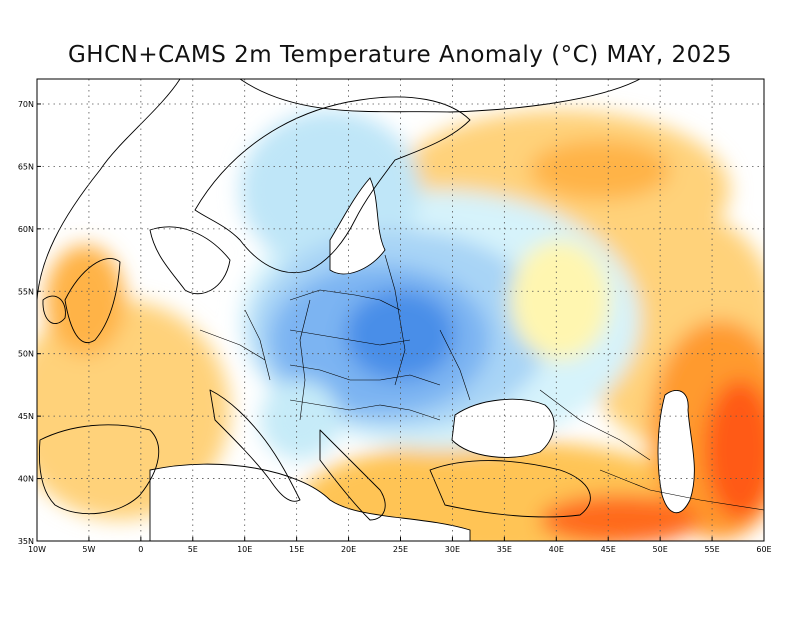  Describe the element at coordinates (310, 502) in the screenshot. I see `mediterranean-sea` at that location.